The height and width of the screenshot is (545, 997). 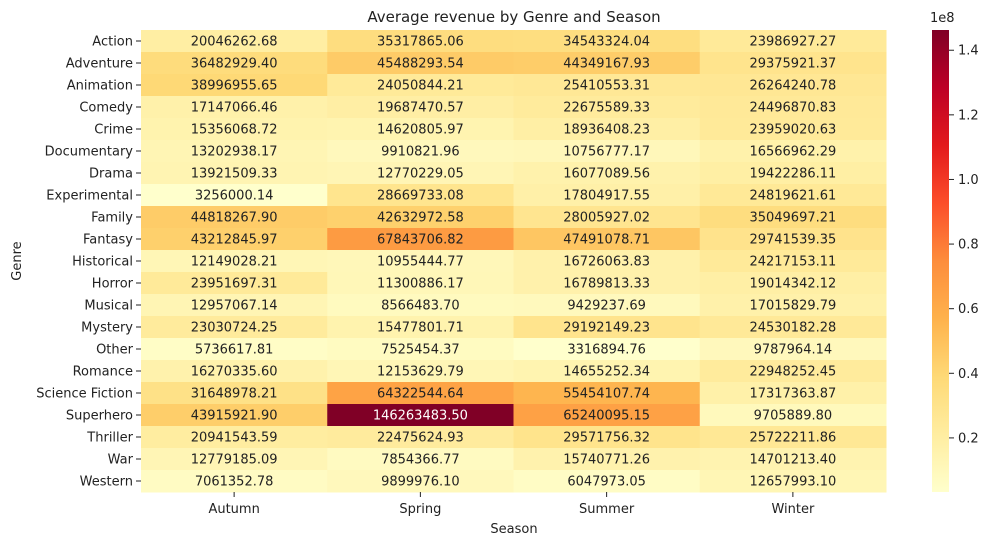 I want to click on cell-value-label: 10756777.17, so click(x=606, y=152).